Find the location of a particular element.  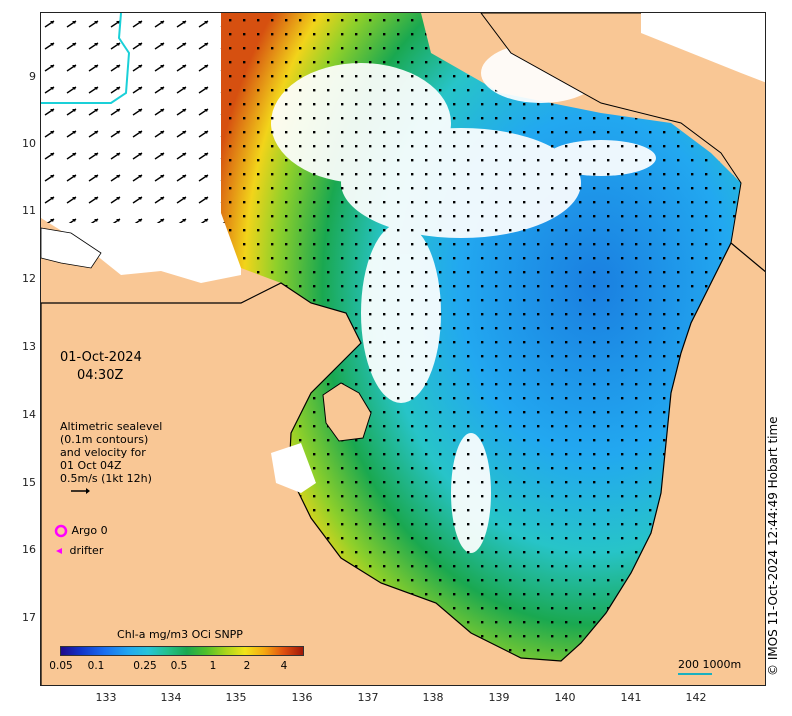

colorbar-tick: 0.05 is located at coordinates (61, 666).